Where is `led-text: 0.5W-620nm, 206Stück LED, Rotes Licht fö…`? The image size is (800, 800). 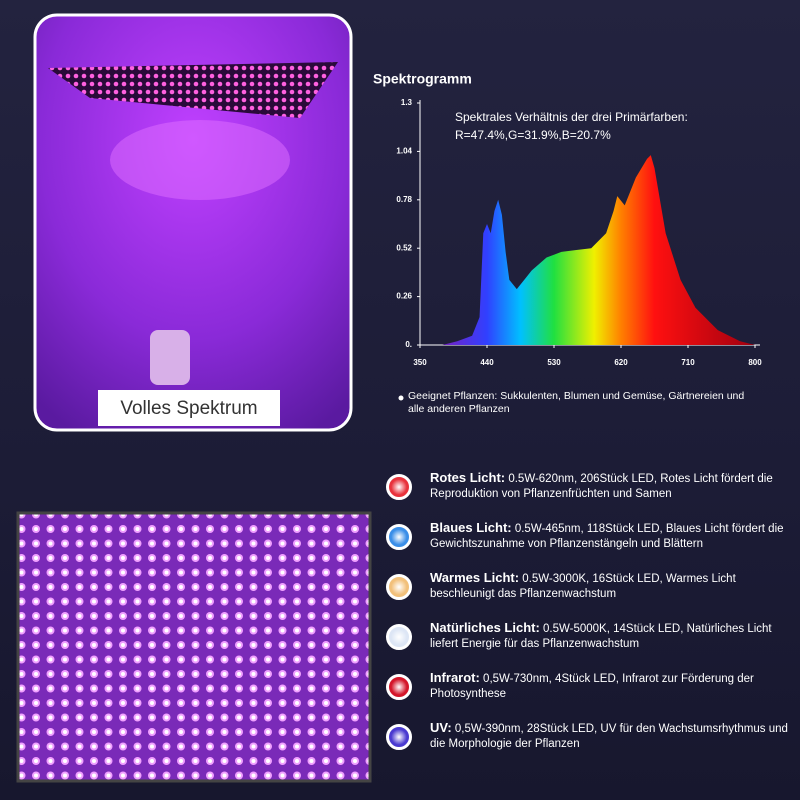
led-text: 0.5W-620nm, 206Stück LED, Rotes Licht fö… is located at coordinates (601, 486).